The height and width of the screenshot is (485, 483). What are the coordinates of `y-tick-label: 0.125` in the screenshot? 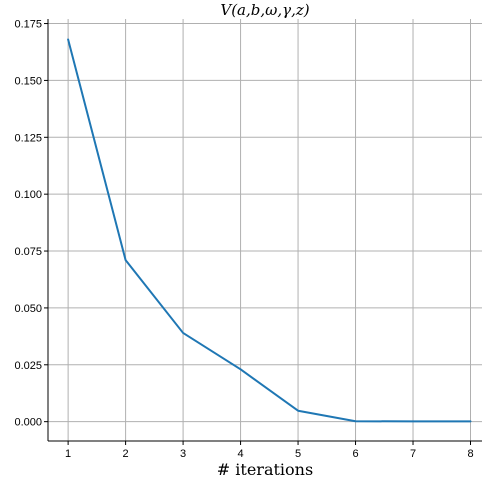 It's located at (28, 138).